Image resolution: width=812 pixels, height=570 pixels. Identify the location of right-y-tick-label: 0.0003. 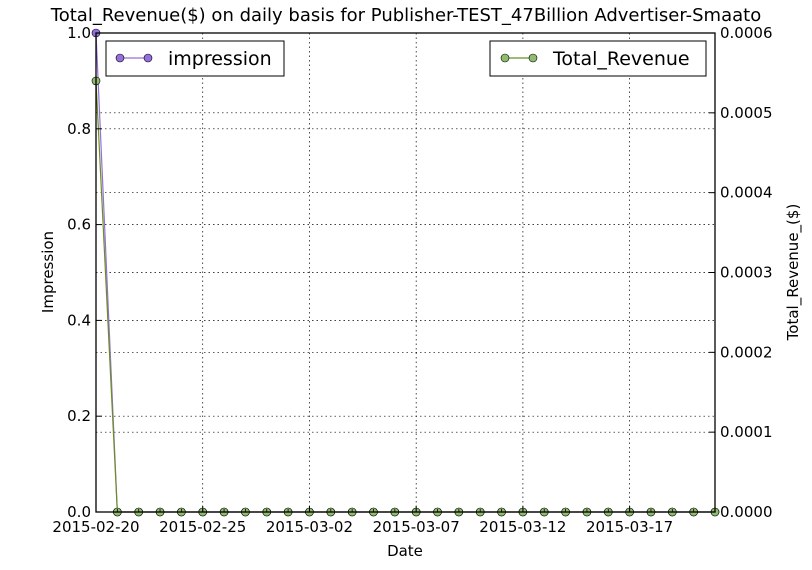
(746, 273).